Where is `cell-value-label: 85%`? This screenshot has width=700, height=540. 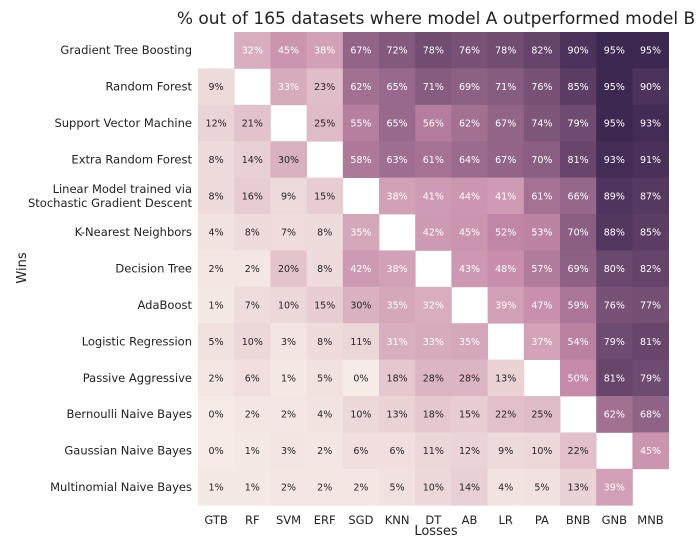 cell-value-label: 85% is located at coordinates (578, 87).